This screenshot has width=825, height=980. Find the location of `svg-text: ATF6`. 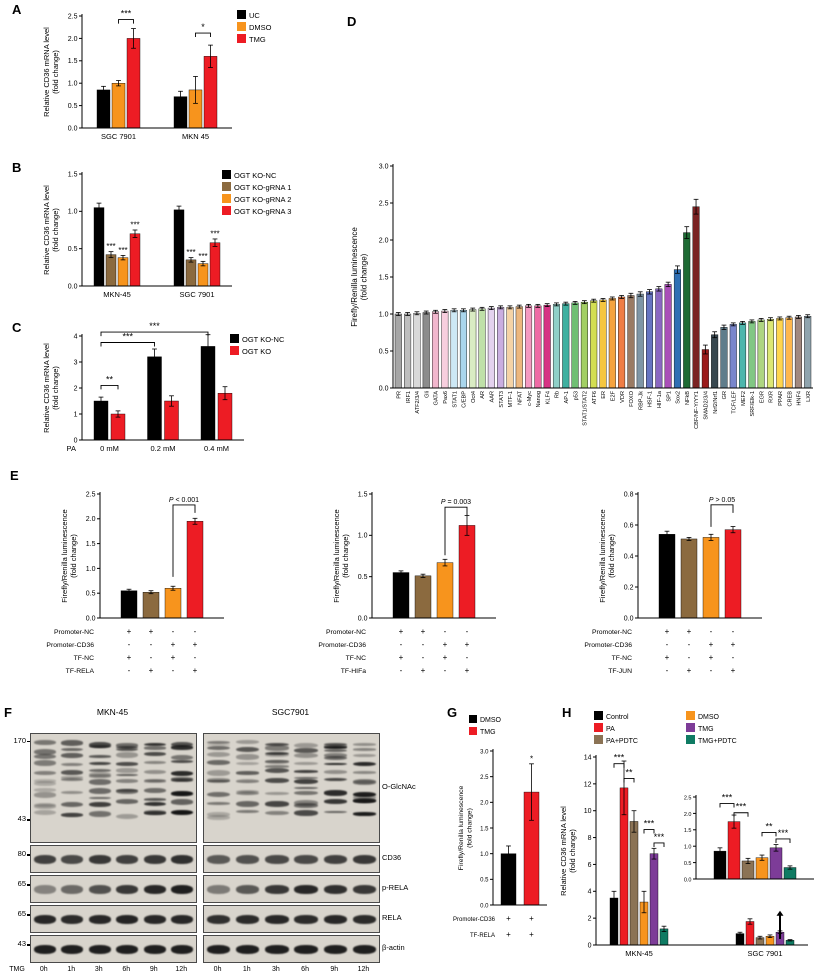

svg-text: ATF6 is located at coordinates (595, 397).